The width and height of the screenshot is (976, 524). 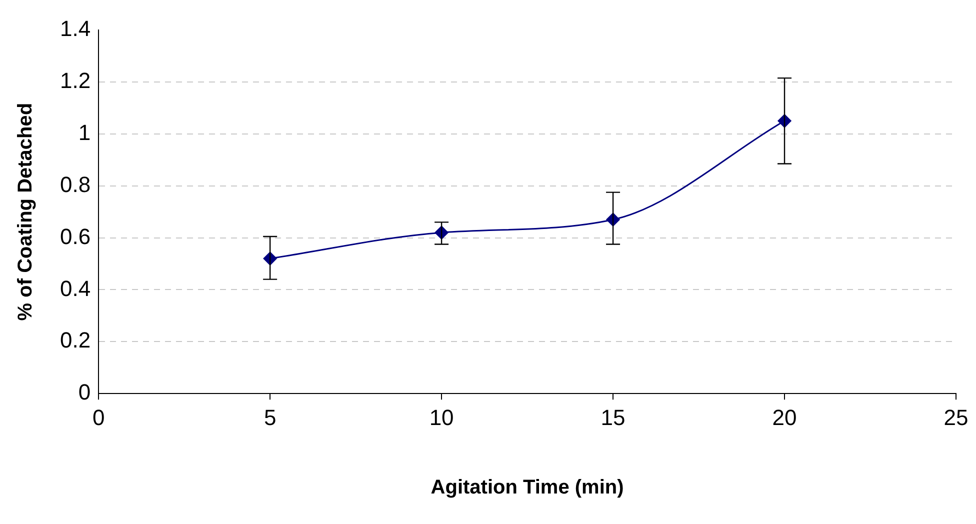 What do you see at coordinates (784, 417) in the screenshot?
I see `x-tick-label: 20` at bounding box center [784, 417].